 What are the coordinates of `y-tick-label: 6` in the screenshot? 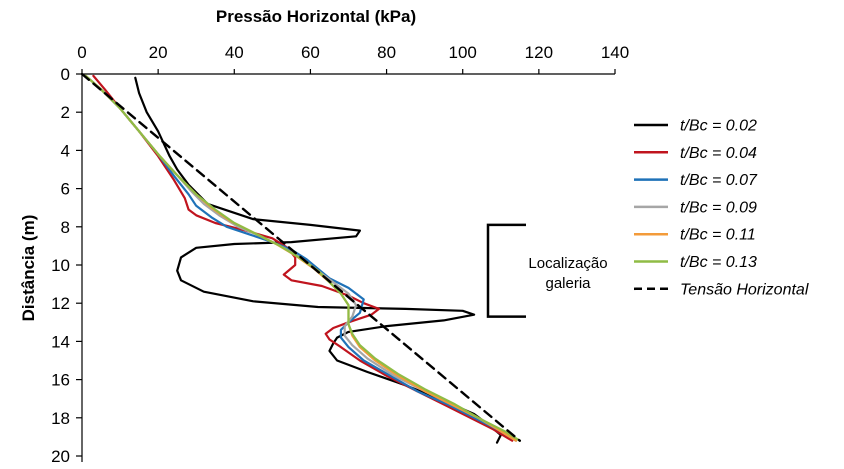 It's located at (65, 189).